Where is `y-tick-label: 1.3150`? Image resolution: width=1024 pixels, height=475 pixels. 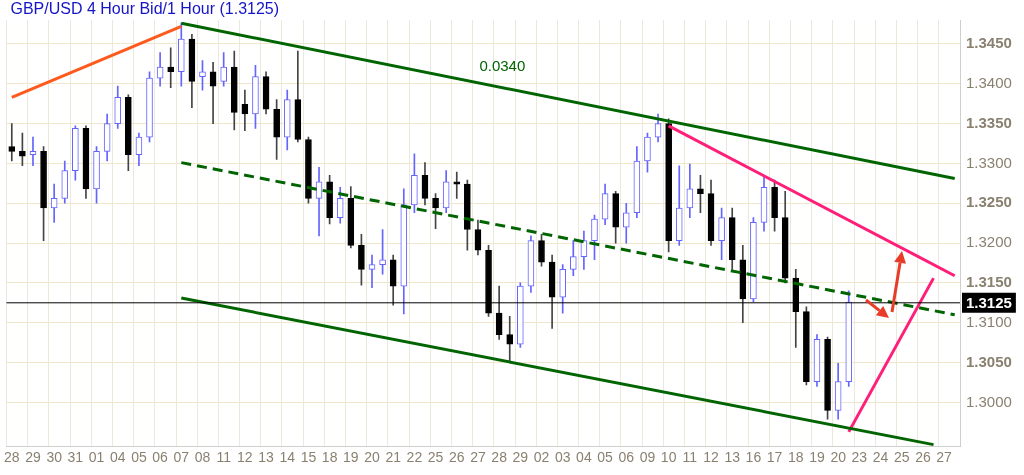
y-tick-label: 1.3150 is located at coordinates (989, 282).